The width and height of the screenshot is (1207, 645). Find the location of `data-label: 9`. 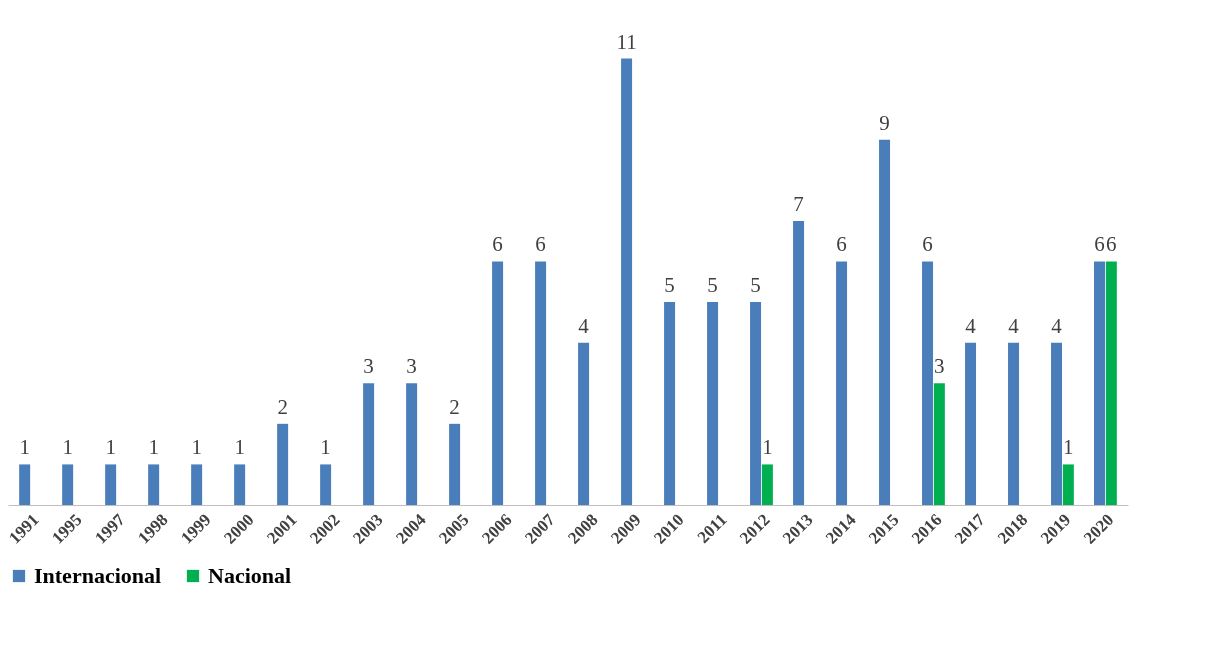

data-label: 9 is located at coordinates (884, 122).